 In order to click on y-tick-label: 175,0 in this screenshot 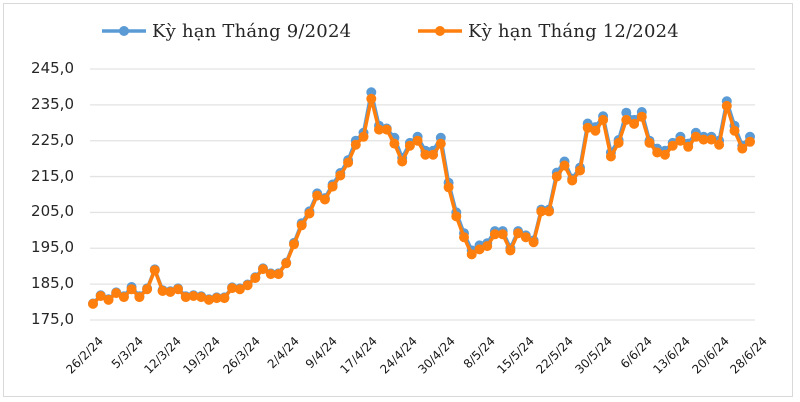, I will do `click(52, 319)`.